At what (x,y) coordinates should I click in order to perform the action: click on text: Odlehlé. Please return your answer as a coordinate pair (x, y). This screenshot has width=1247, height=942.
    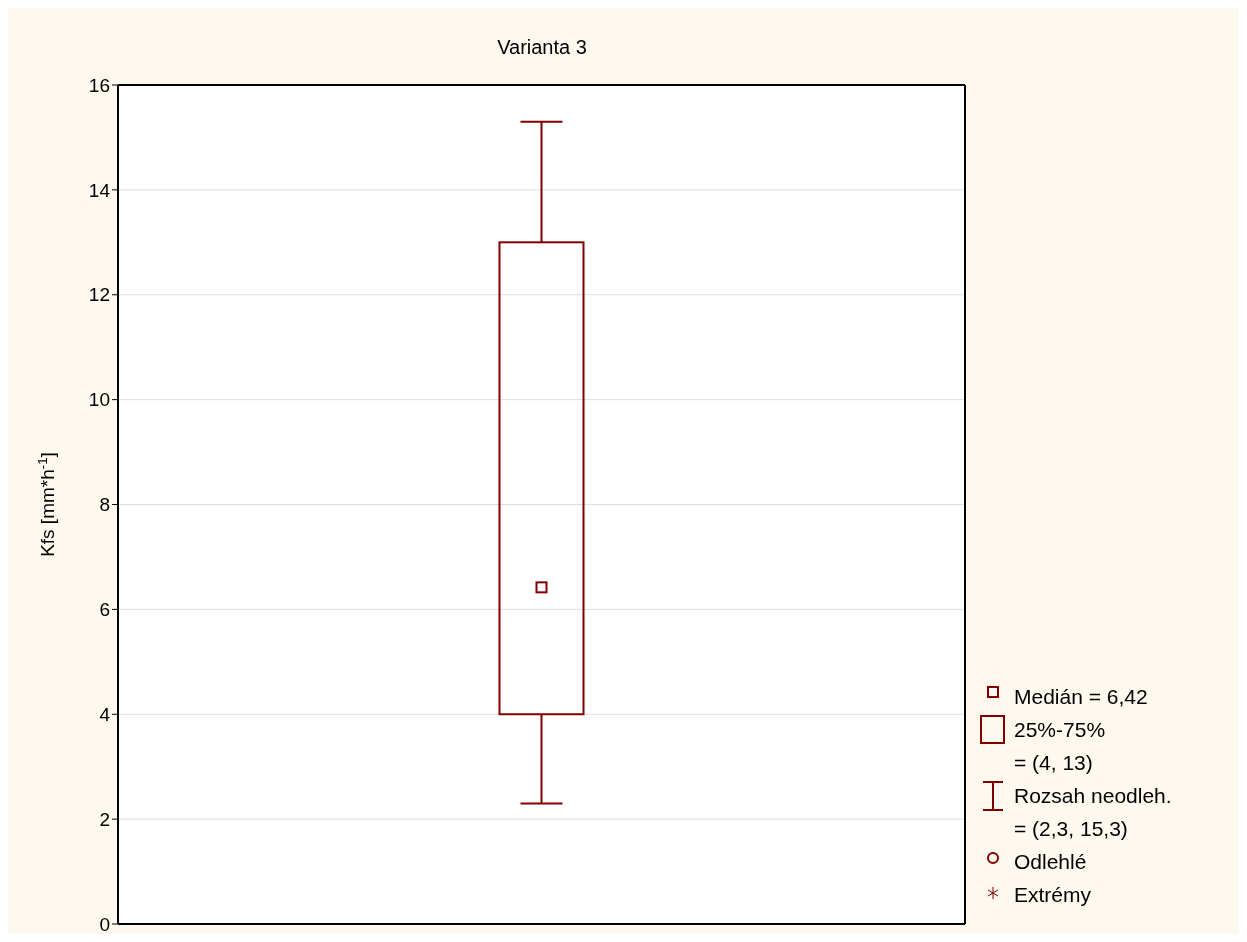
    Looking at the image, I should click on (1050, 861).